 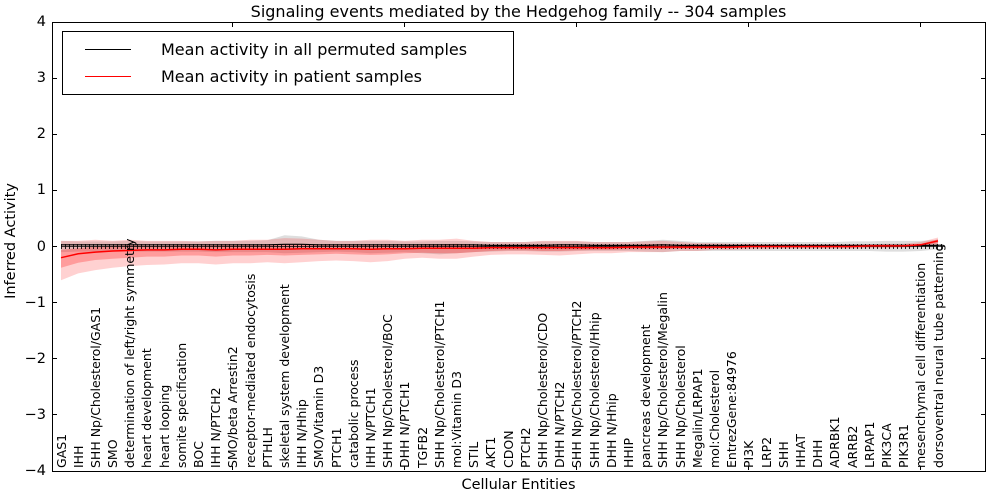 I want to click on x-category-label: HHAT, so click(x=800, y=450).